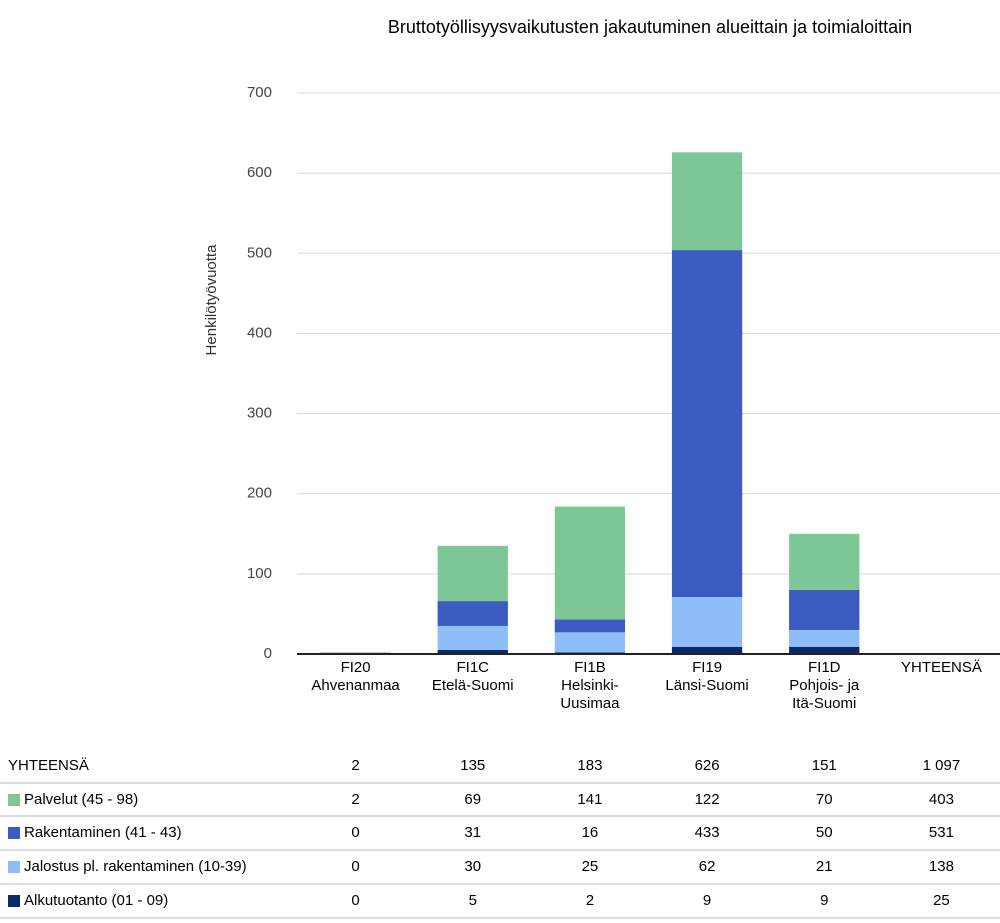 The width and height of the screenshot is (1000, 923). What do you see at coordinates (706, 685) in the screenshot?
I see `x-tick-label: Länsi-Suomi` at bounding box center [706, 685].